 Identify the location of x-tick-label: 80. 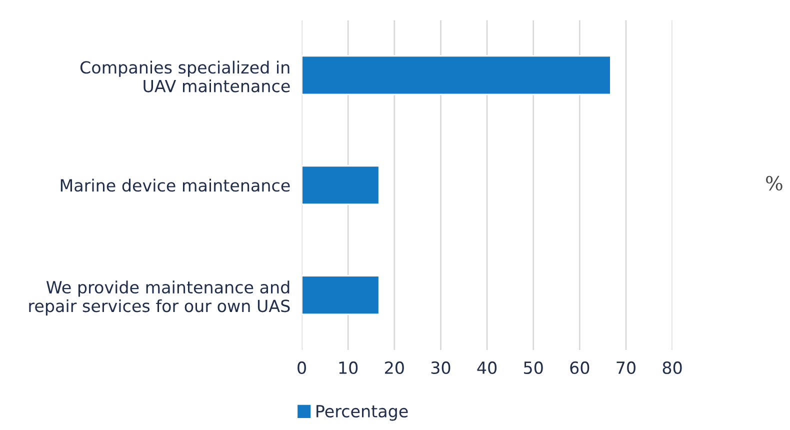
(672, 367).